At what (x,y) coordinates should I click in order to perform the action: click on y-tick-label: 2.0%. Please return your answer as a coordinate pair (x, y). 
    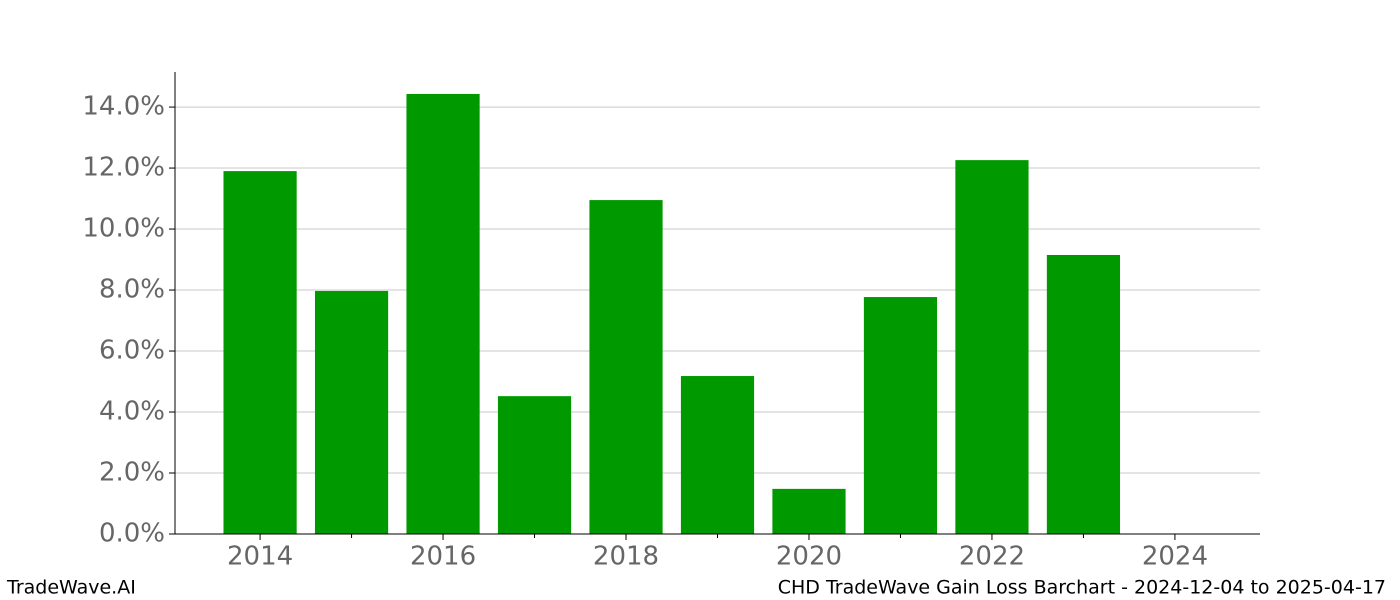
    Looking at the image, I should click on (132, 473).